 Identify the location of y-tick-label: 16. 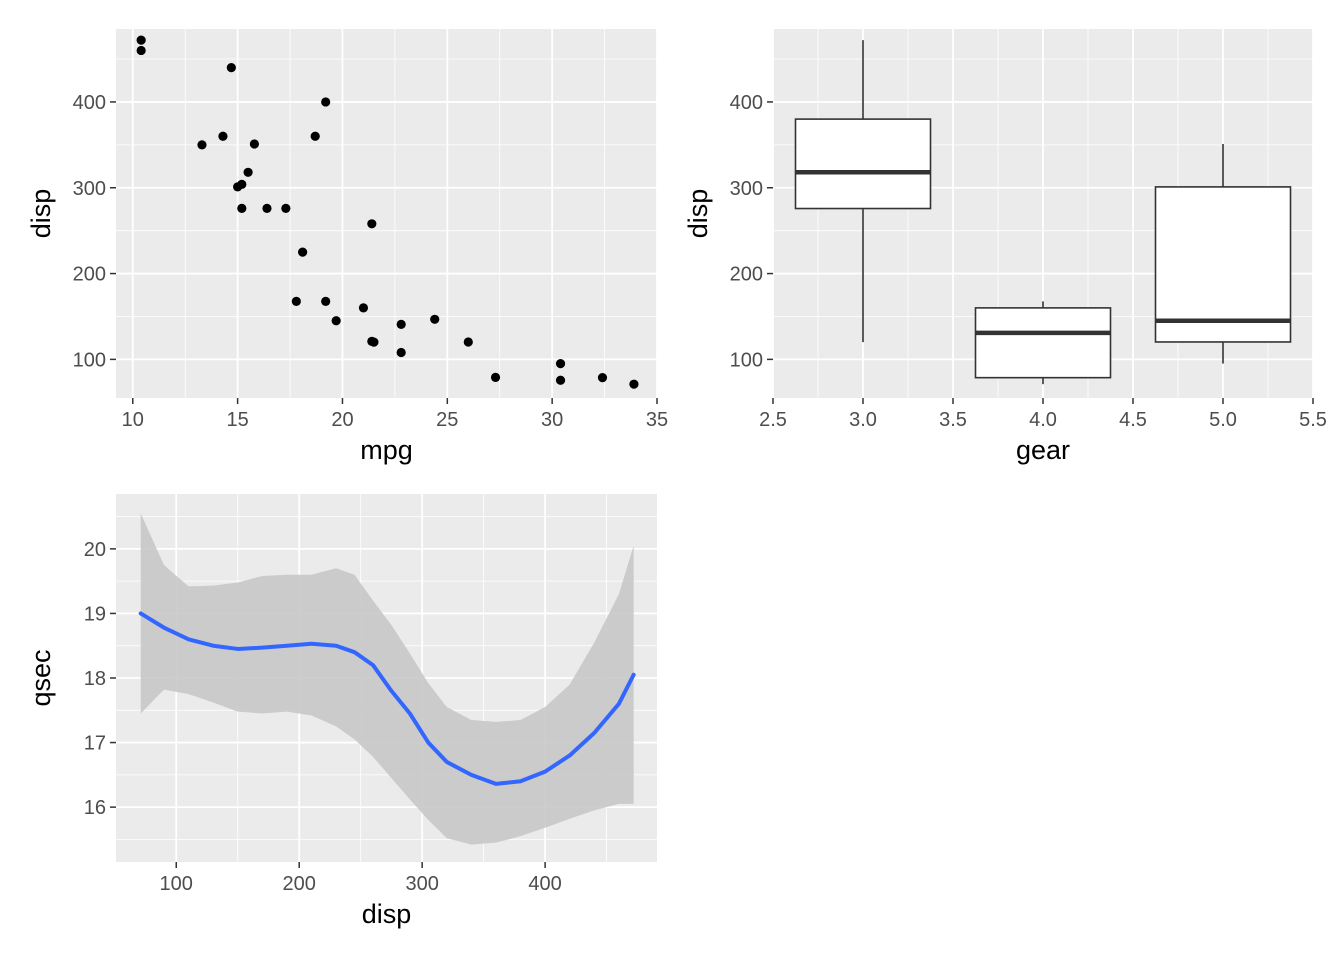
(95, 808).